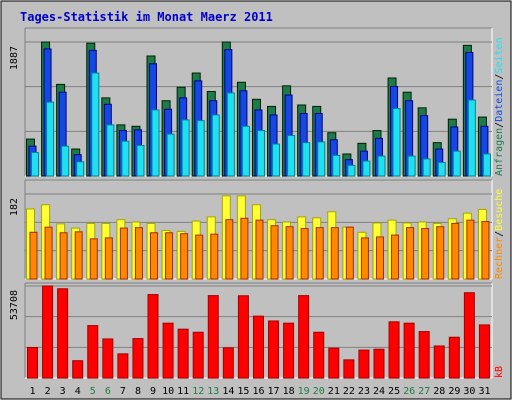 The width and height of the screenshot is (512, 400). What do you see at coordinates (424, 391) in the screenshot?
I see `x-tick-label-day-27: 27` at bounding box center [424, 391].